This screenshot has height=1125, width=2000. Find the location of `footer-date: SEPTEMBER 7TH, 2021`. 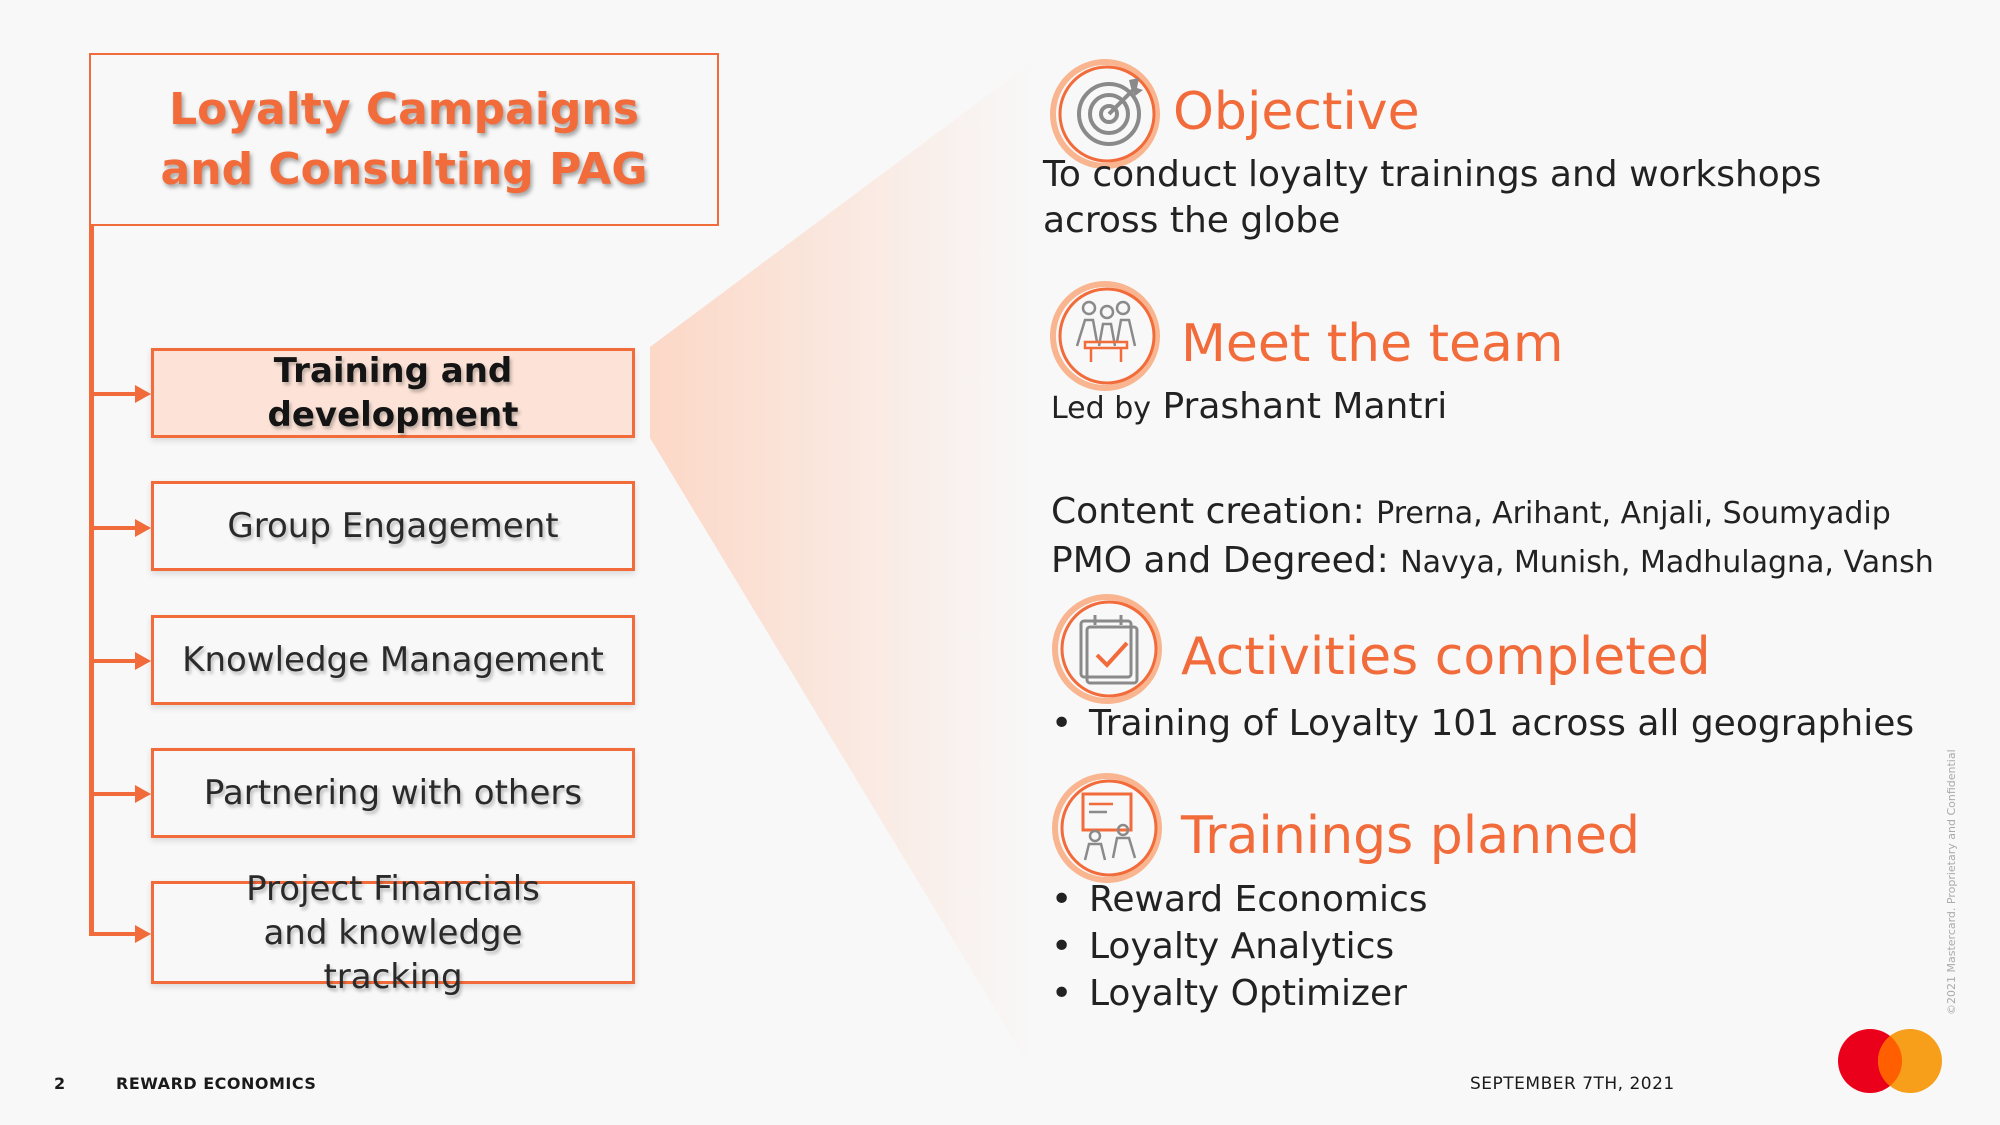

footer-date: SEPTEMBER 7TH, 2021 is located at coordinates (1572, 1084).